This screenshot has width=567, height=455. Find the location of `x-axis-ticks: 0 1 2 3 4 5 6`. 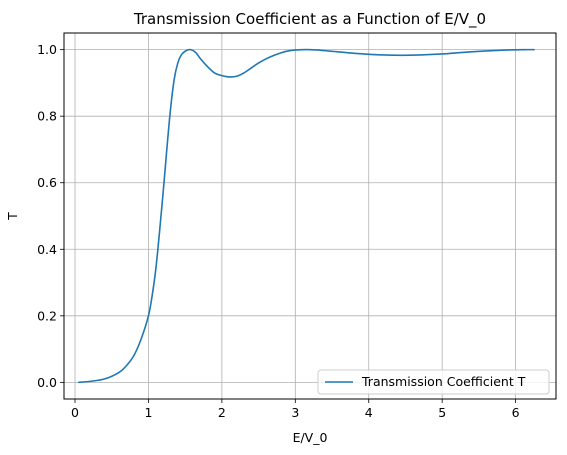

x-axis-ticks: 0 1 2 3 4 5 6 is located at coordinates (295, 409).